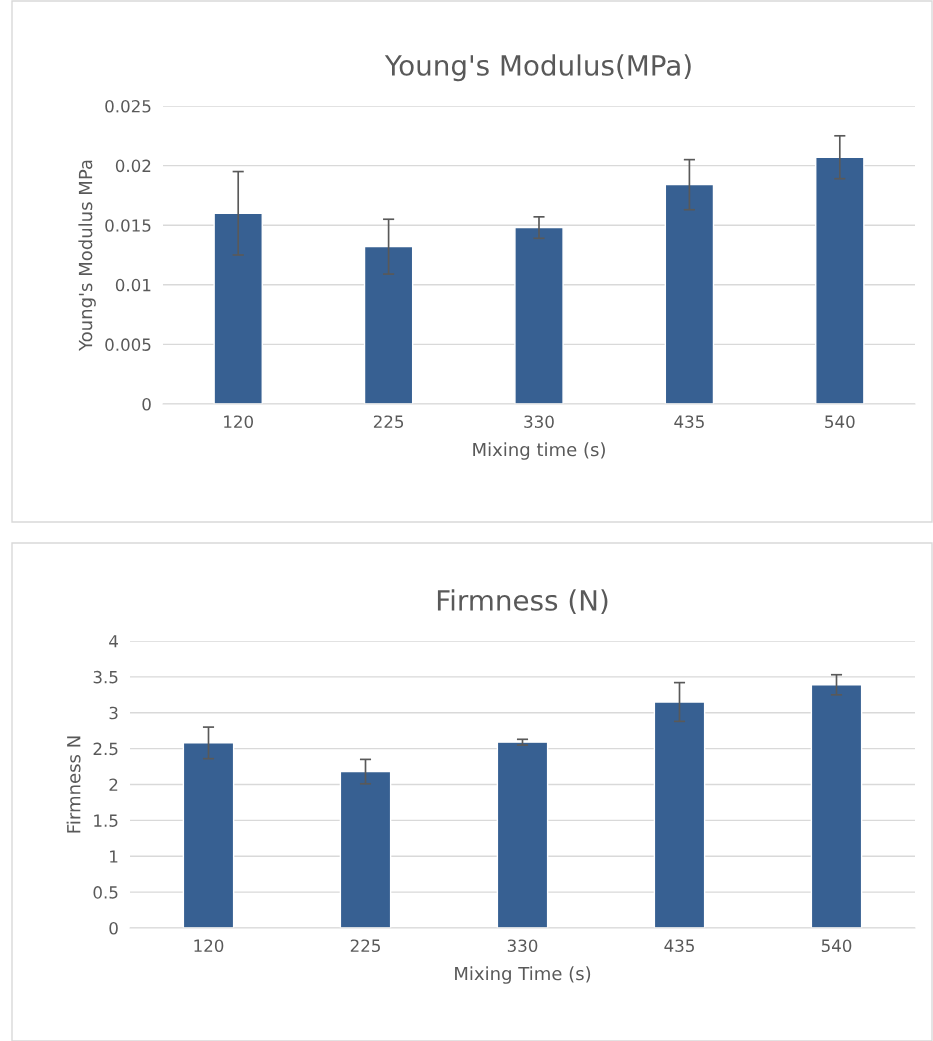  What do you see at coordinates (105, 892) in the screenshot?
I see `y-tick-label: 0.5` at bounding box center [105, 892].